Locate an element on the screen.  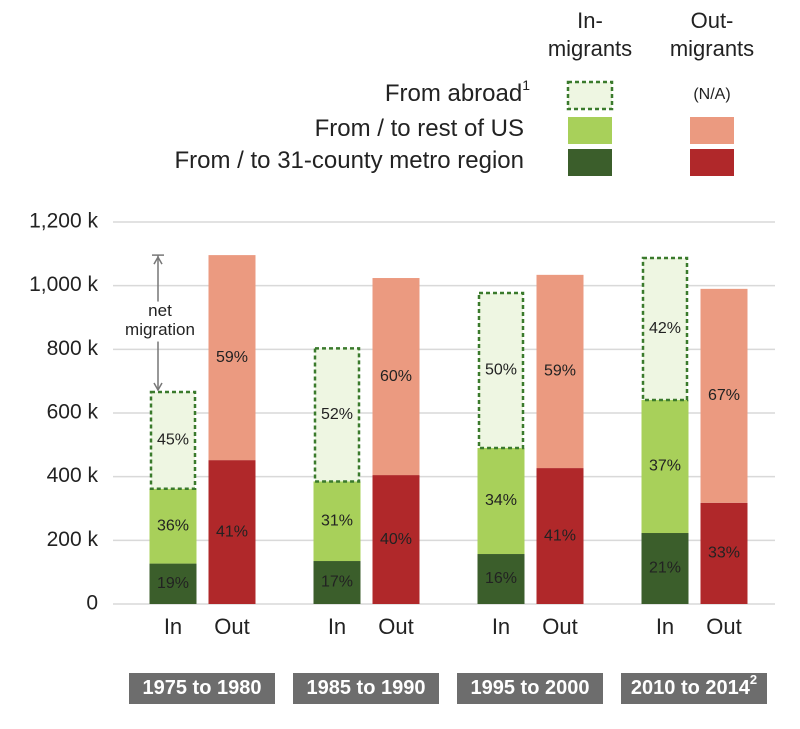
legend-note: (N/A) is located at coordinates (711, 94).